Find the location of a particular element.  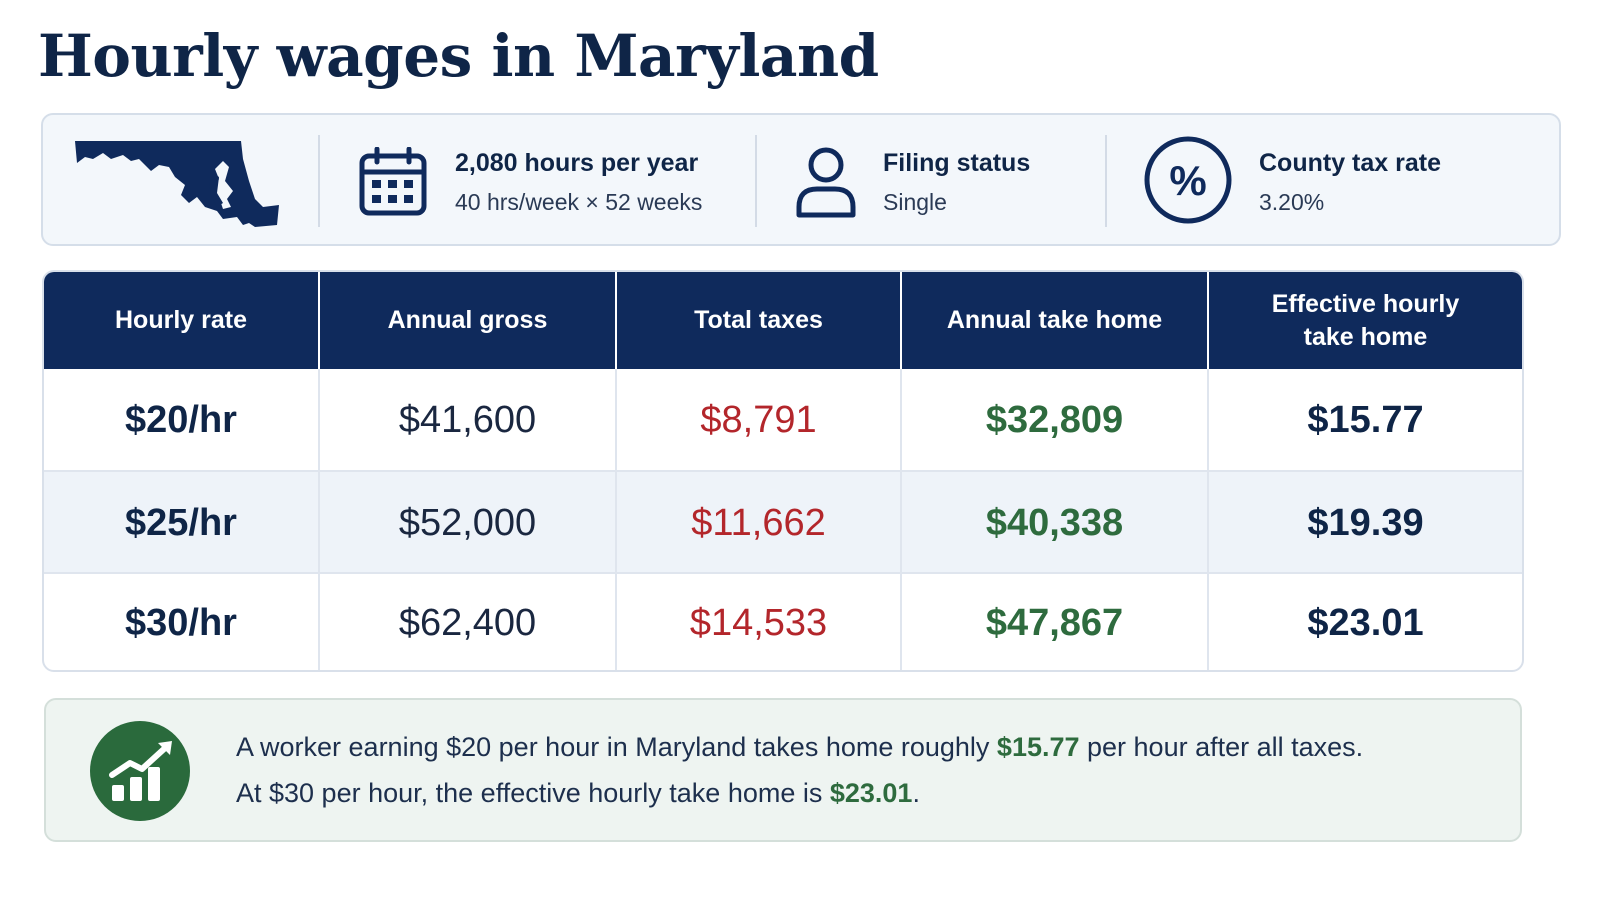

hours-per-year: 2,080 hours per year is located at coordinates (577, 163).